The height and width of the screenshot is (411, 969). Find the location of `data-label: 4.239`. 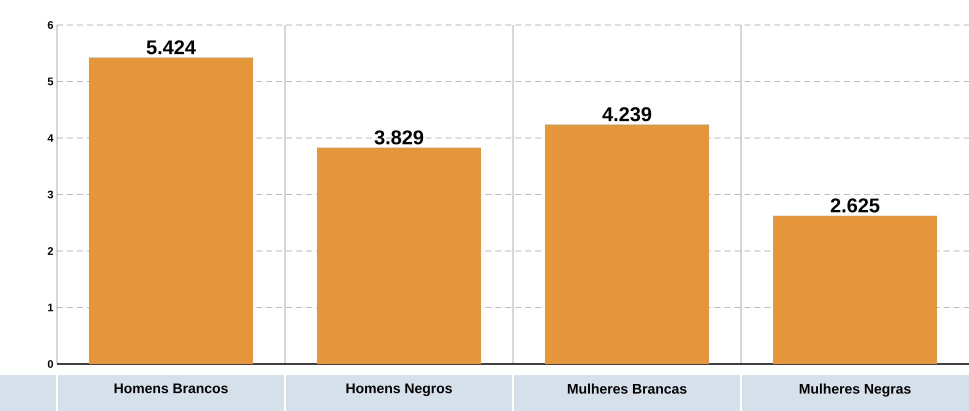

data-label: 4.239 is located at coordinates (627, 114).